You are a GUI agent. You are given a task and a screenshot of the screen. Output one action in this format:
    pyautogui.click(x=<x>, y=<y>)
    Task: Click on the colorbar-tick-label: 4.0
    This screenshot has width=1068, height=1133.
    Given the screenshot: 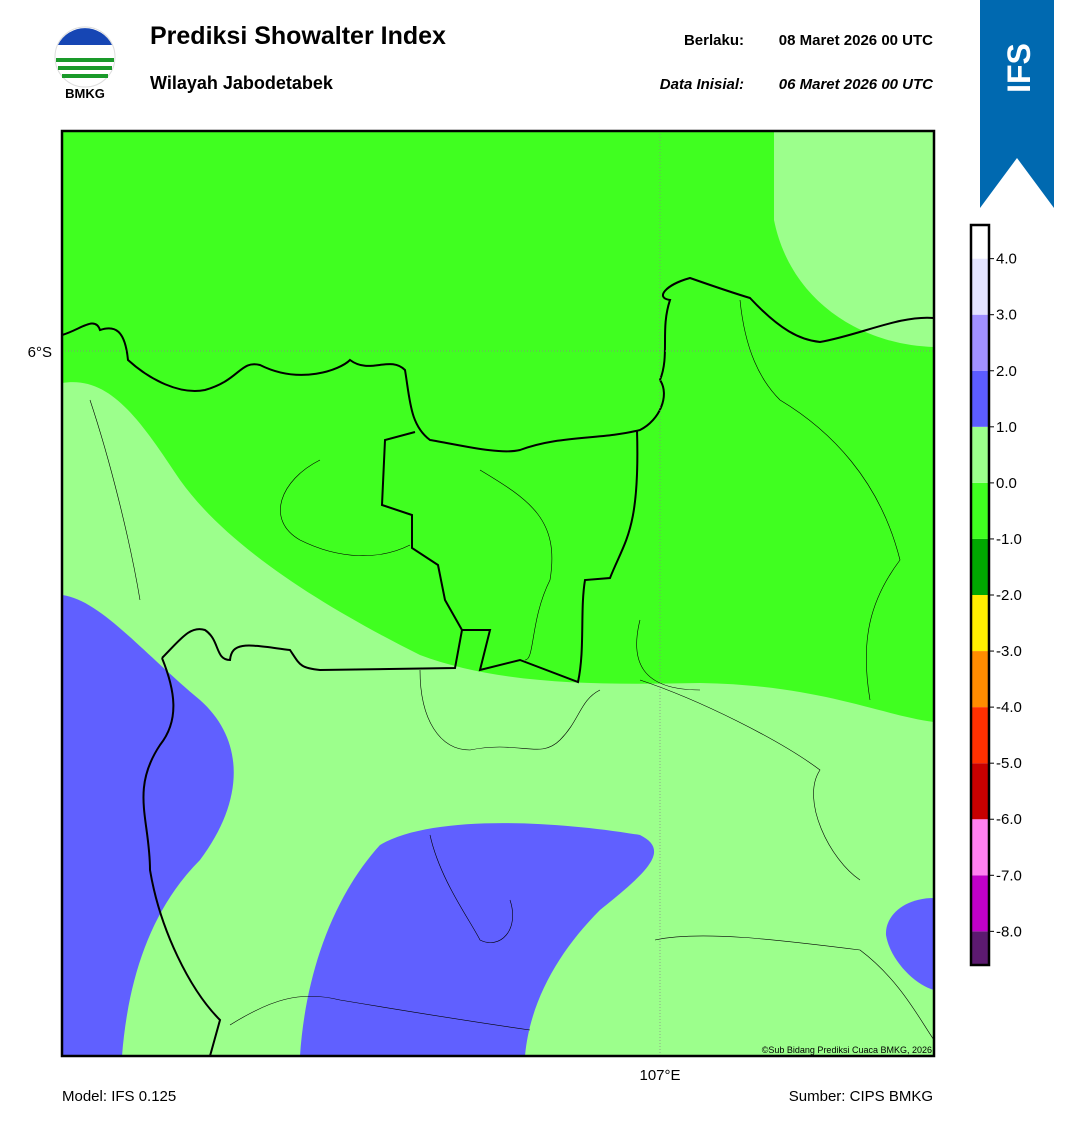 What is the action you would take?
    pyautogui.click(x=1006, y=259)
    